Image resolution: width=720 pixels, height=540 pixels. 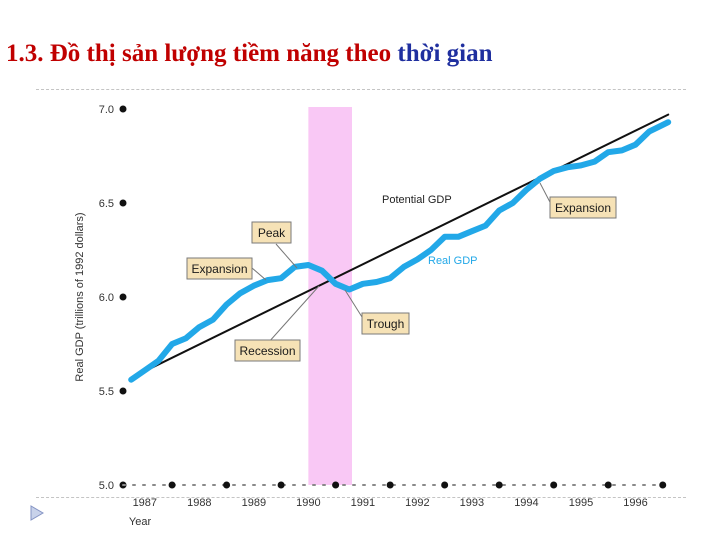 I want to click on expansion-left-annotation-box, so click(x=219, y=268).